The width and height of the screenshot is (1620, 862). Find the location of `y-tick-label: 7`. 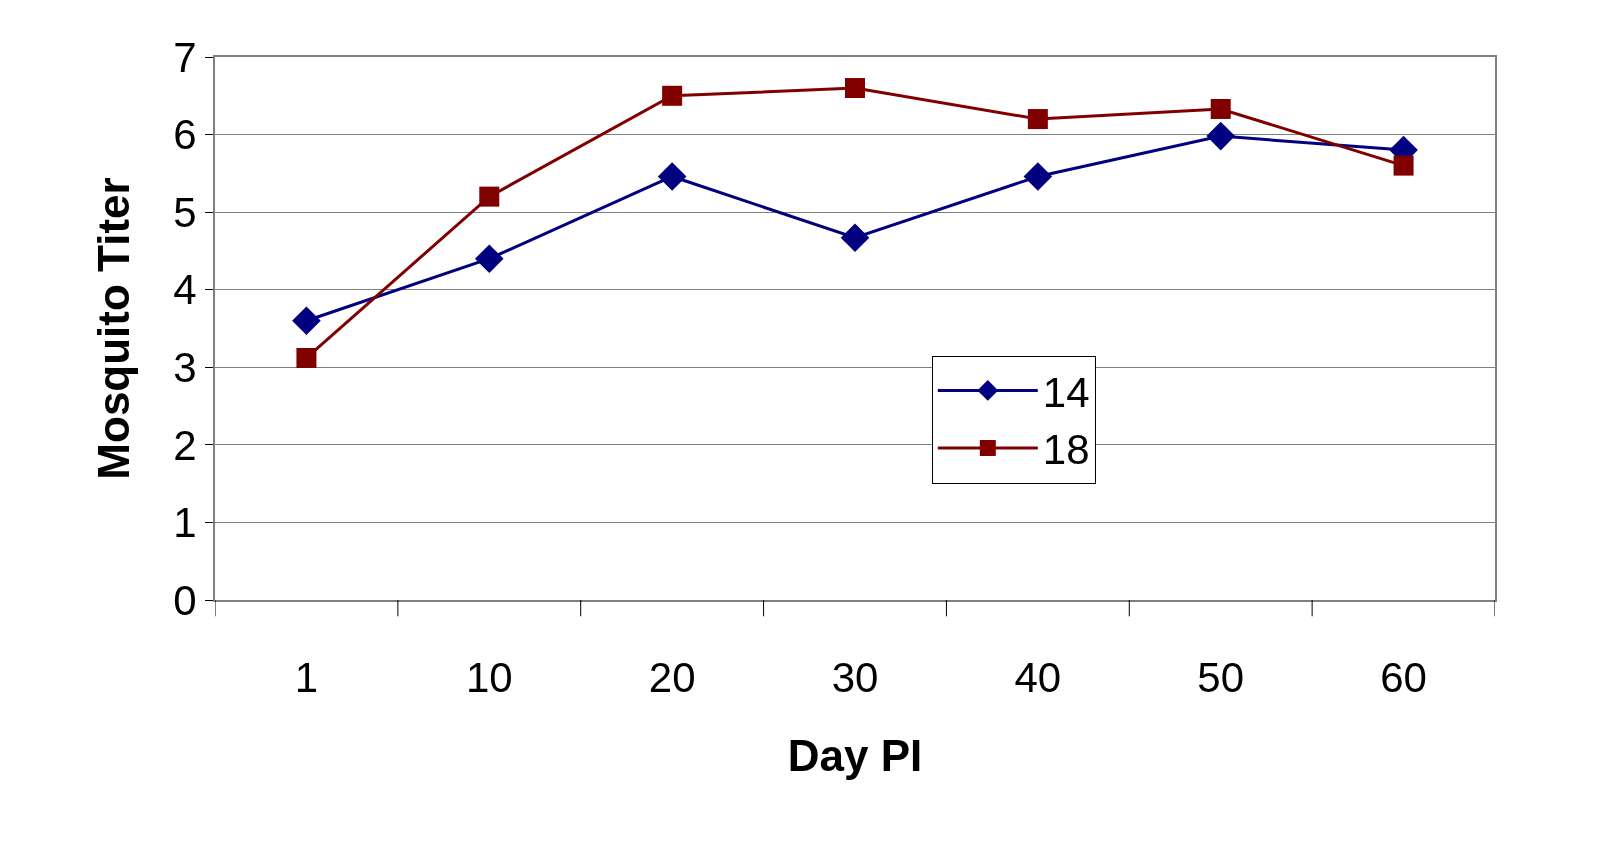

y-tick-label: 7 is located at coordinates (185, 57).